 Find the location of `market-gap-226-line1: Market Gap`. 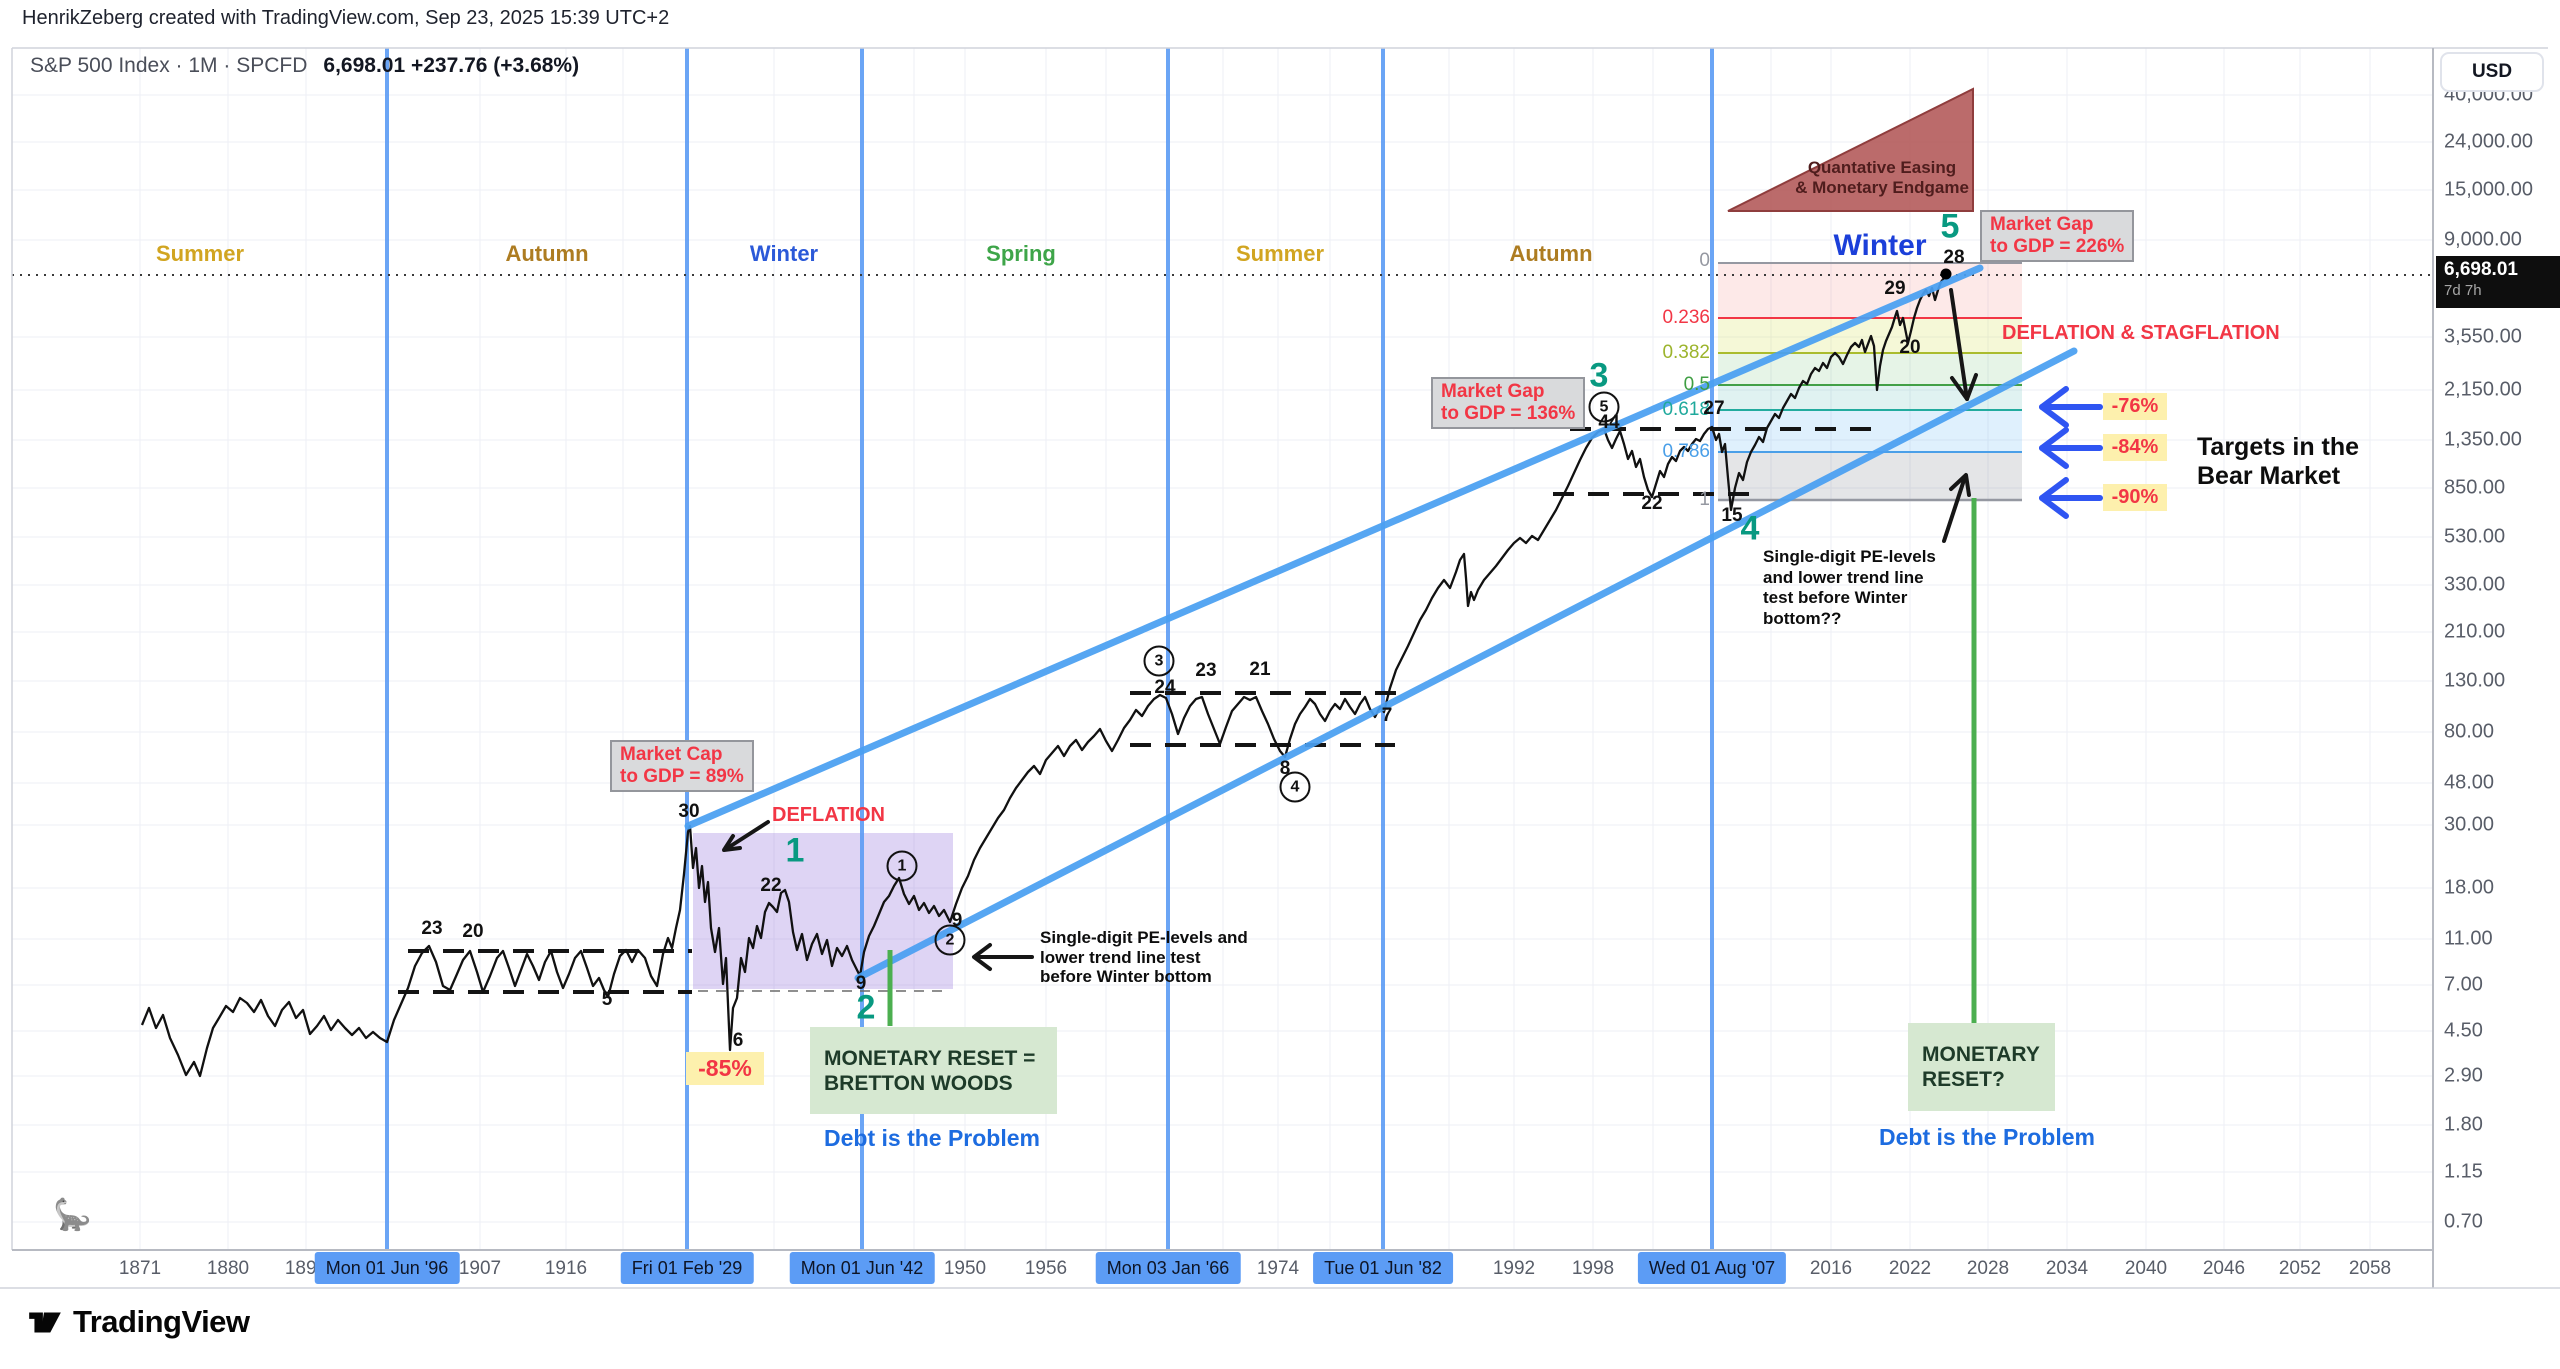

market-gap-226-line1: Market Gap is located at coordinates (2042, 224).